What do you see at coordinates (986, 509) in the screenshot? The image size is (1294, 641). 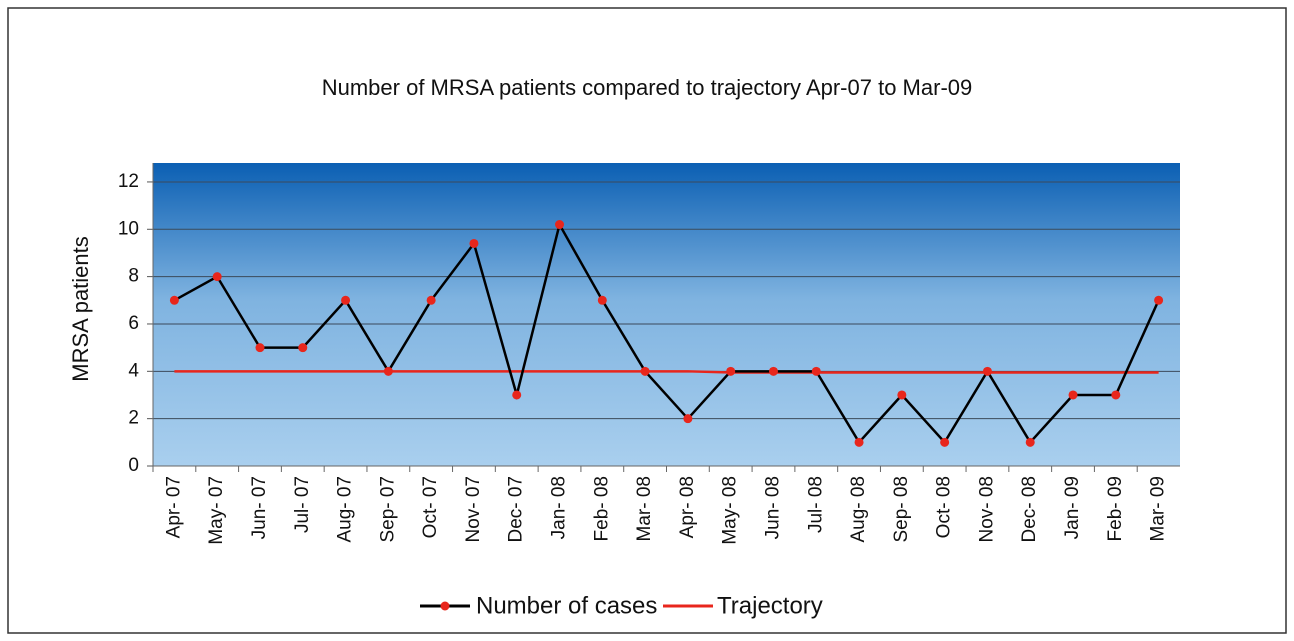 I see `x-tick-label: Nov- 08` at bounding box center [986, 509].